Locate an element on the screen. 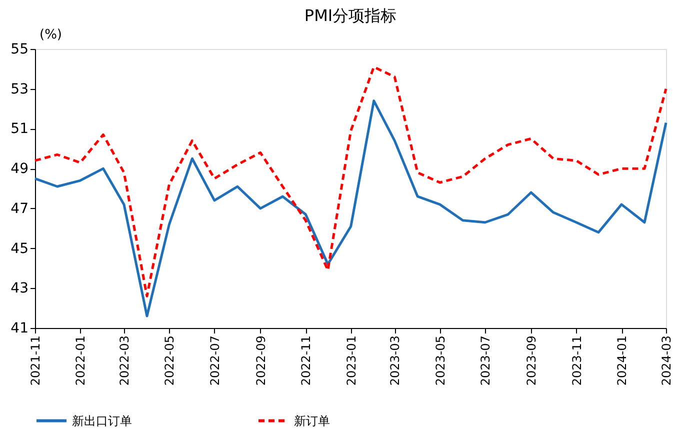 The height and width of the screenshot is (432, 687). x-tick-label: 2022-01 is located at coordinates (81, 361).